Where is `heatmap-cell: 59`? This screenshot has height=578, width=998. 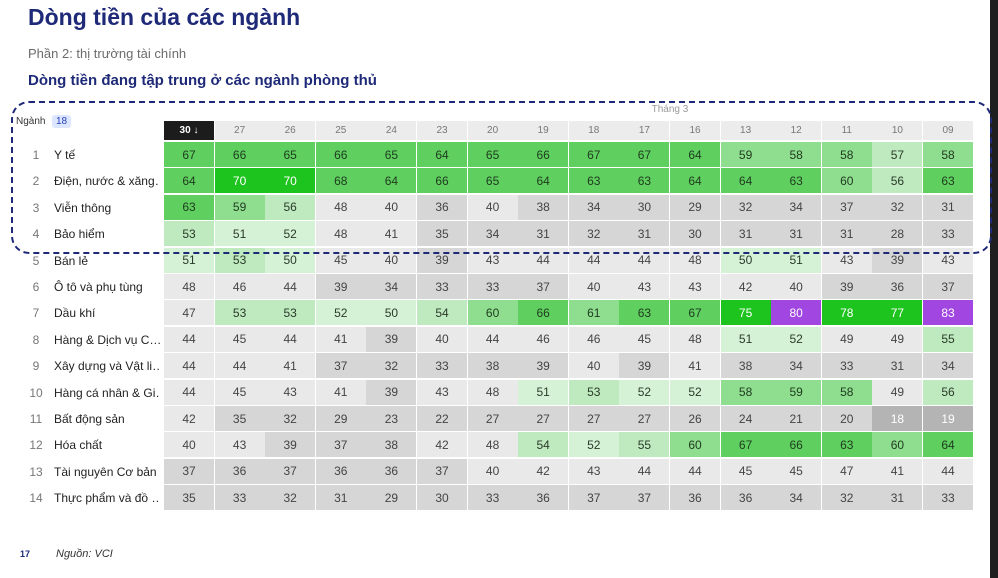 heatmap-cell: 59 is located at coordinates (796, 392).